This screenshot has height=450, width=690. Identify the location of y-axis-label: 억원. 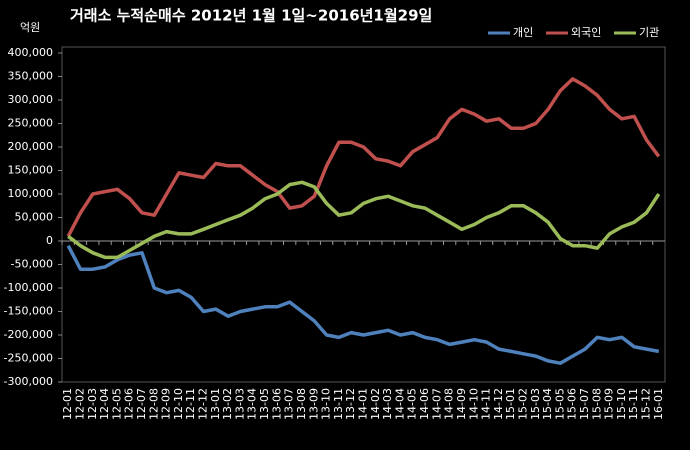
(30, 27).